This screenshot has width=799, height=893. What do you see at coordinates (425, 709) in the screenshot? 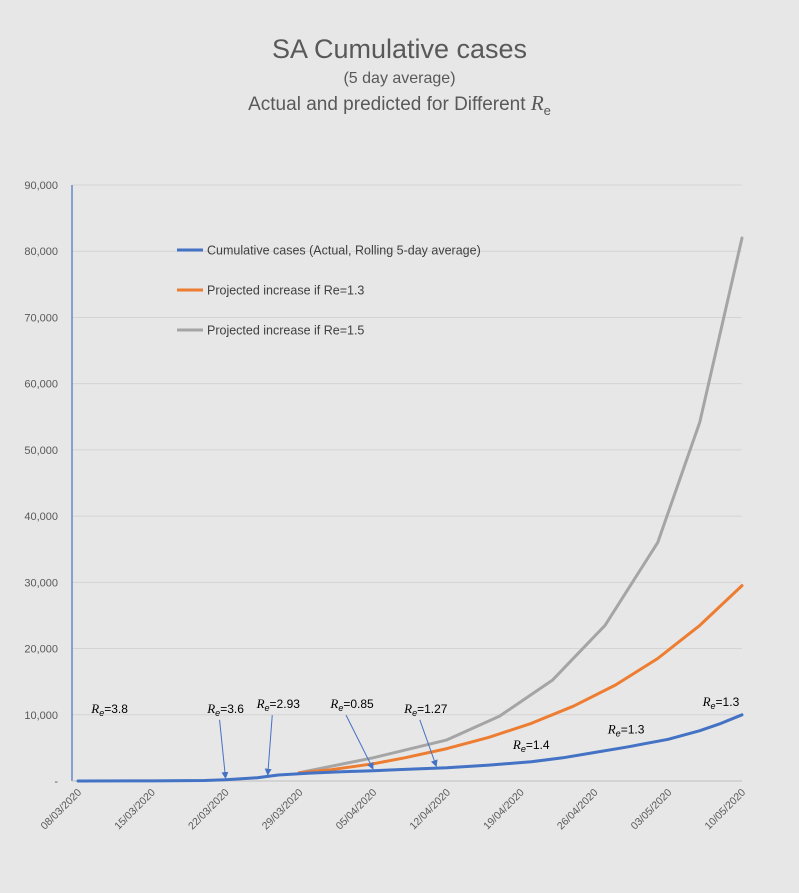
I see `annotation-label-5: Re=1.27` at bounding box center [425, 709].